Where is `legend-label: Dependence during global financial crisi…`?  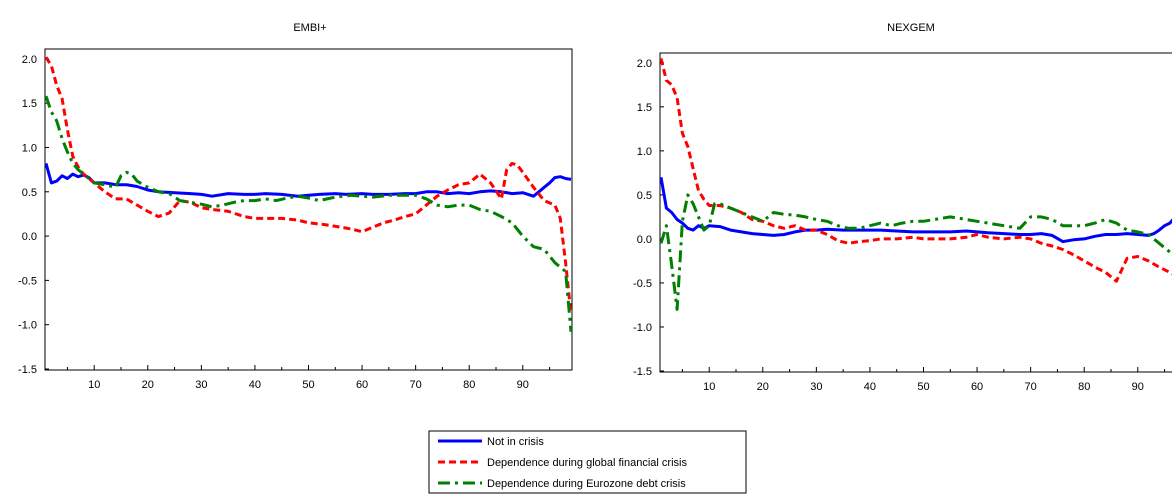
legend-label: Dependence during global financial crisi… is located at coordinates (587, 463).